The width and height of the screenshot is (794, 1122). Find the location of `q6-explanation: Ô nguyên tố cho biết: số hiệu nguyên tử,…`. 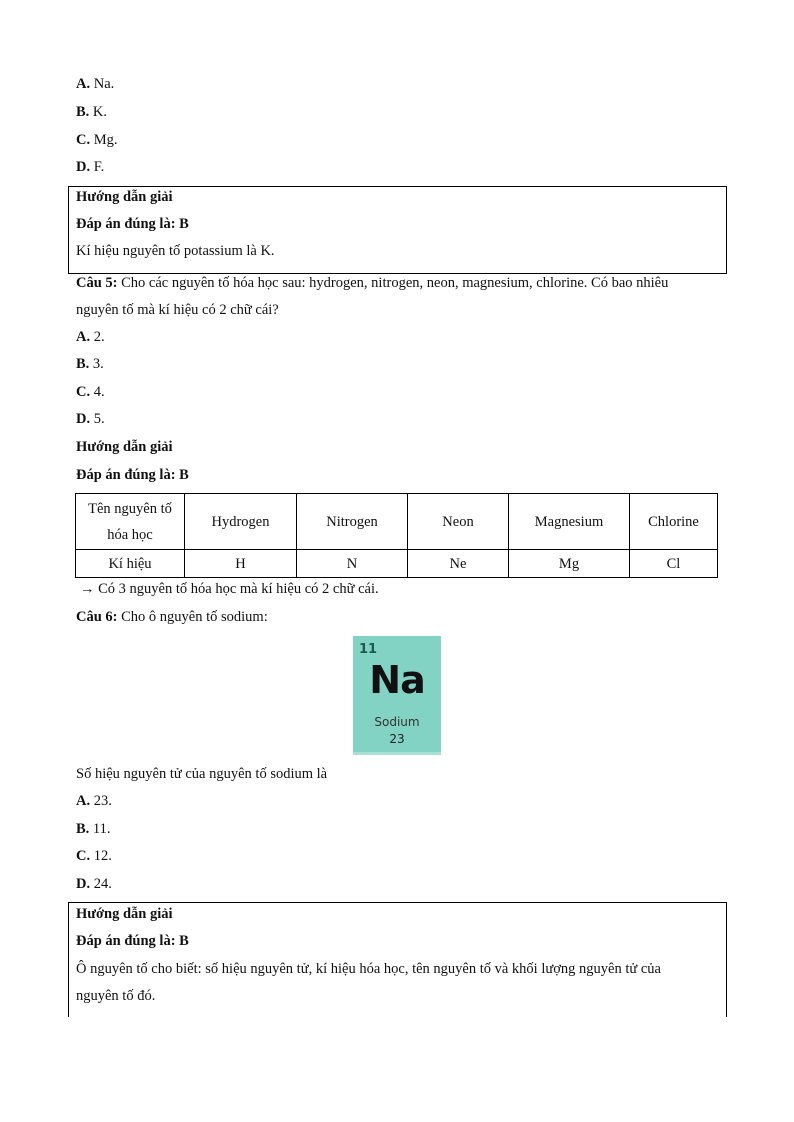

q6-explanation: Ô nguyên tố cho biết: số hiệu nguyên tử,… is located at coordinates (368, 969).